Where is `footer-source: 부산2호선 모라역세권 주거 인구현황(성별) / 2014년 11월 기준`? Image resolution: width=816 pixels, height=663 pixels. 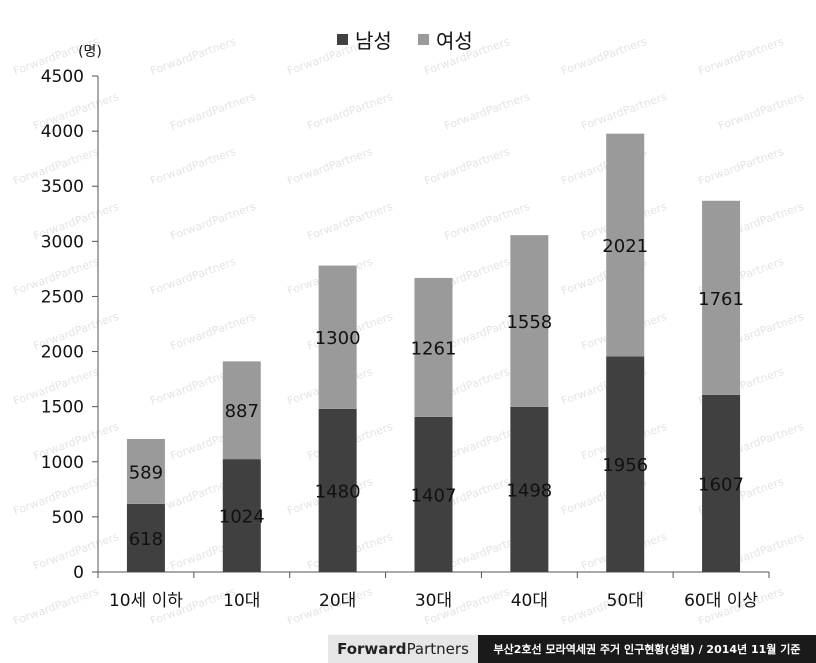
footer-source: 부산2호선 모라역세권 주거 인구현황(성별) / 2014년 11월 기준 is located at coordinates (647, 649).